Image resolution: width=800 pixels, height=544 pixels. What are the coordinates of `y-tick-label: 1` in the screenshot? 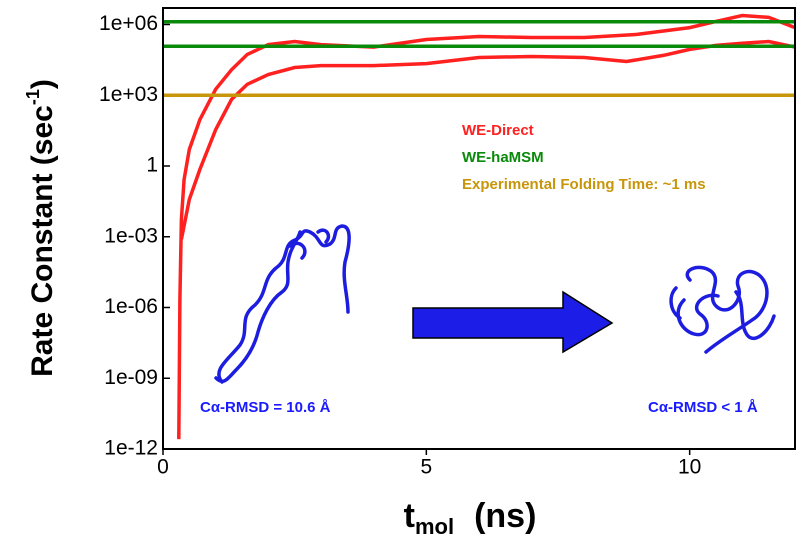 It's located at (152, 165).